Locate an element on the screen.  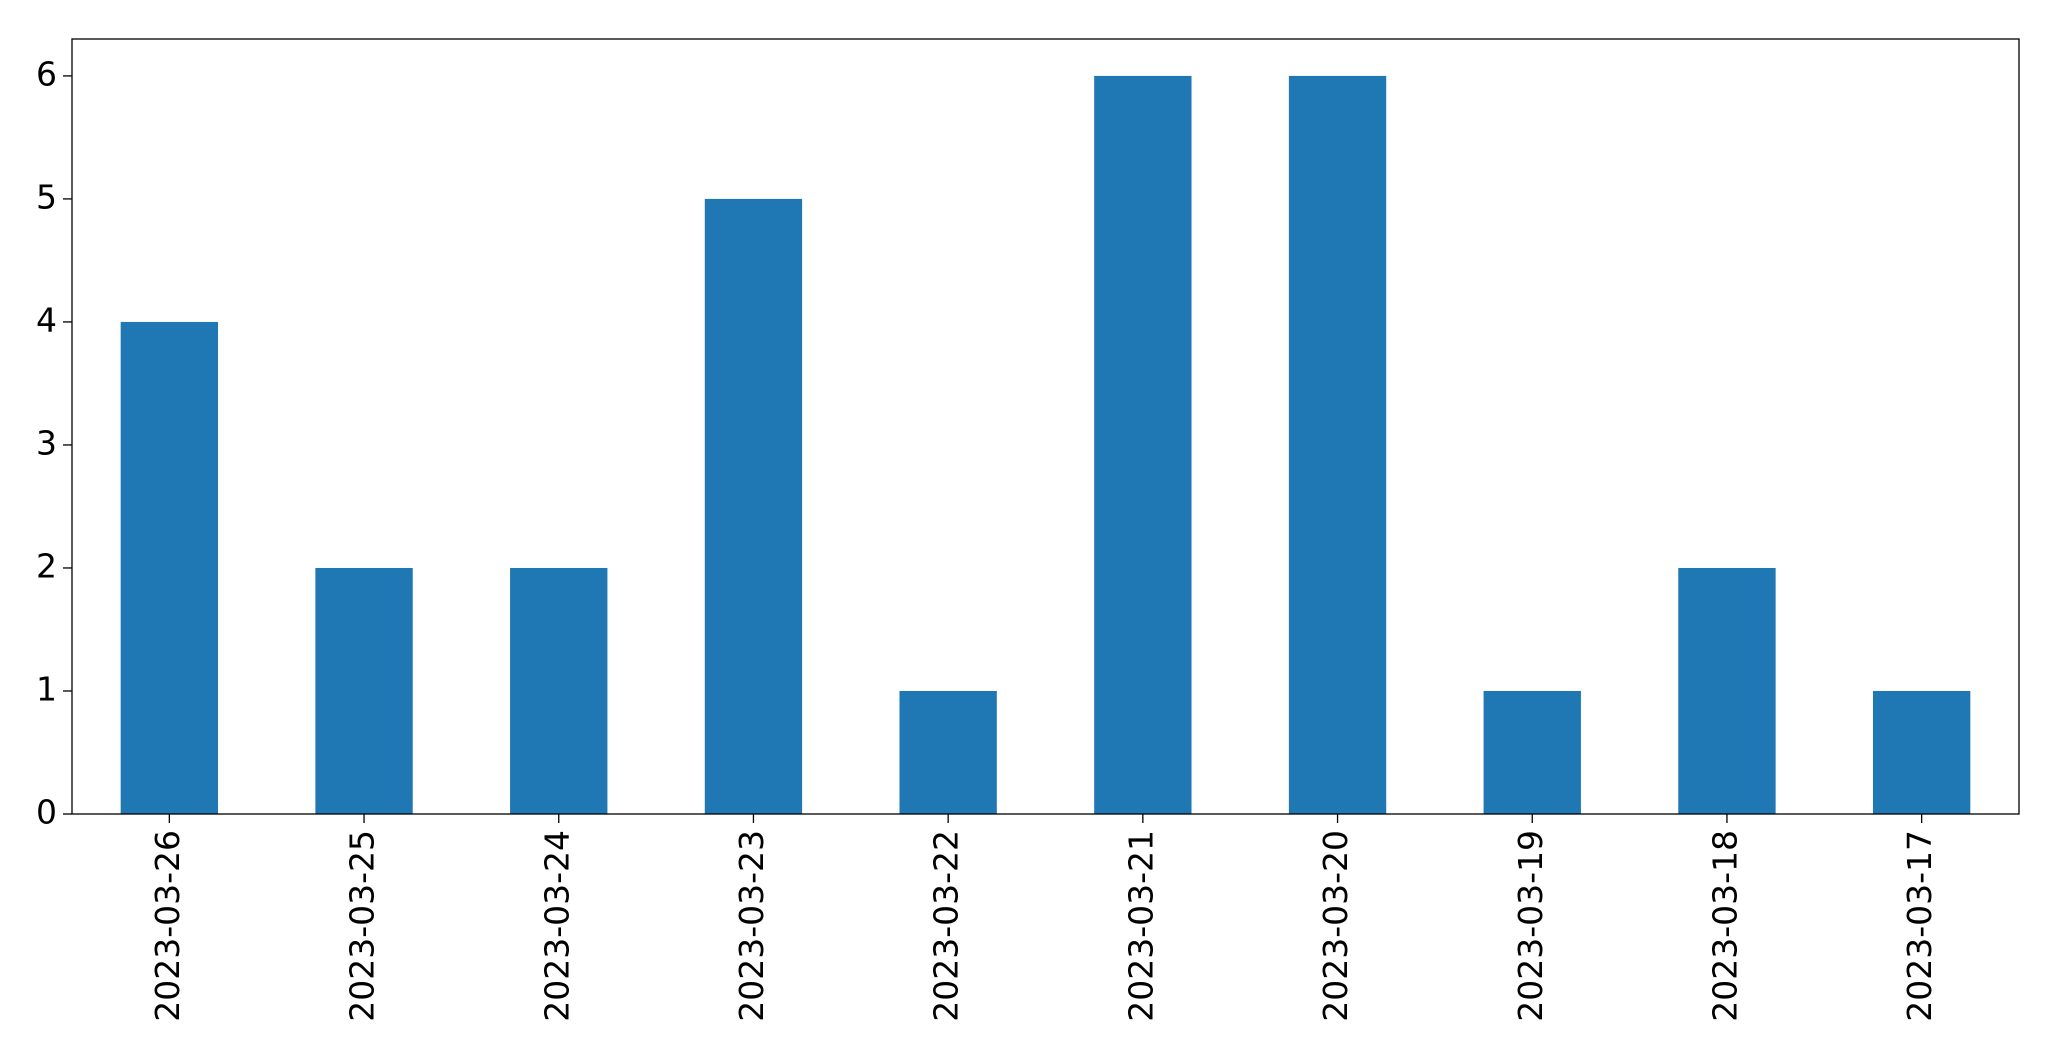
x-tick-label: 2023-03-25 is located at coordinates (362, 926).